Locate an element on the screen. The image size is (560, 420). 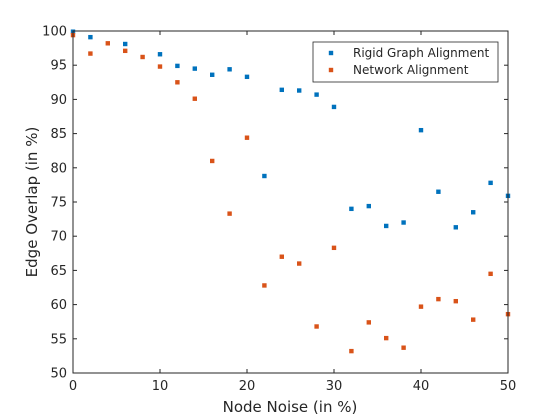
legend: Rigid Graph Alignment Network Alignment is located at coordinates (405, 62).